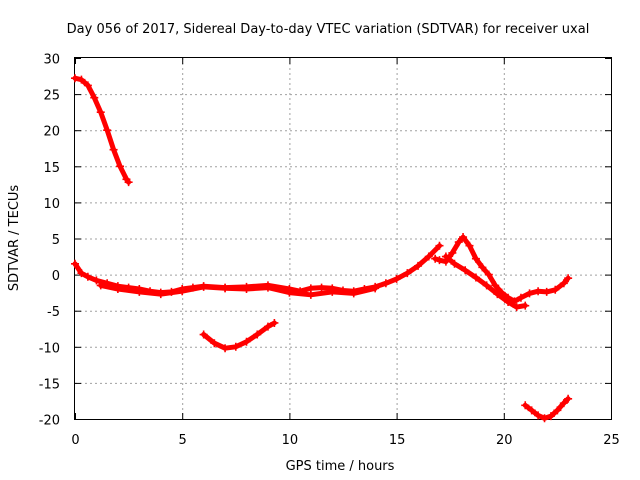 The width and height of the screenshot is (640, 480). What do you see at coordinates (504, 440) in the screenshot?
I see `x-tick-label: 20` at bounding box center [504, 440].